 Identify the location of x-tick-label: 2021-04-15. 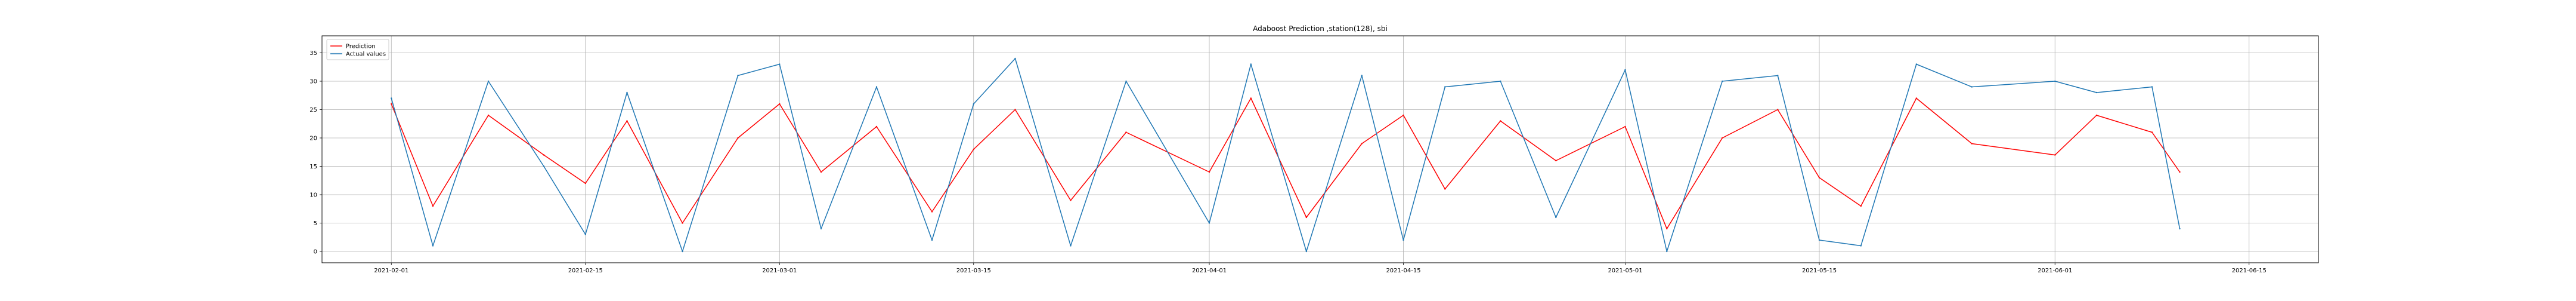
(1403, 271).